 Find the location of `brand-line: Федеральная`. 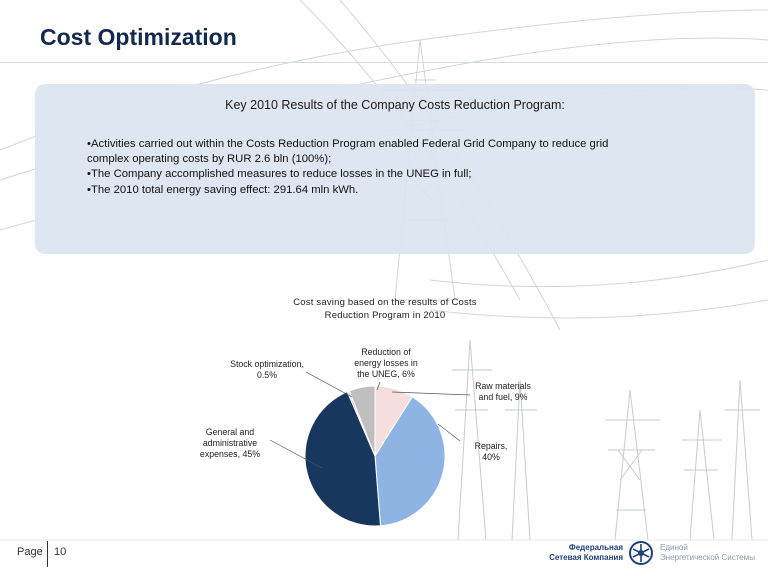

brand-line: Федеральная is located at coordinates (595, 547).